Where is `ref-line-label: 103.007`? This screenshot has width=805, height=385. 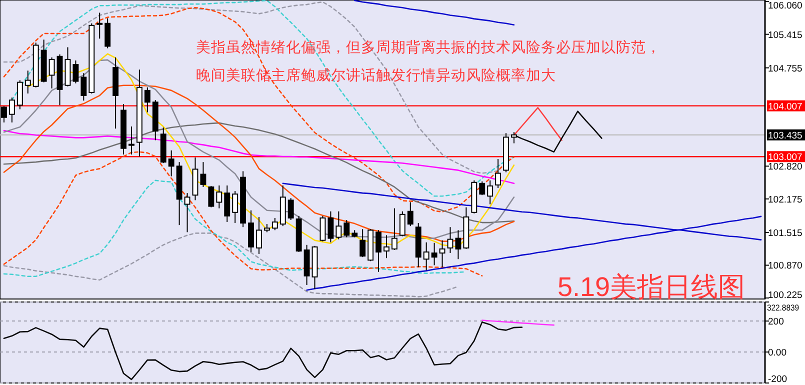
ref-line-label: 103.007 is located at coordinates (785, 158).